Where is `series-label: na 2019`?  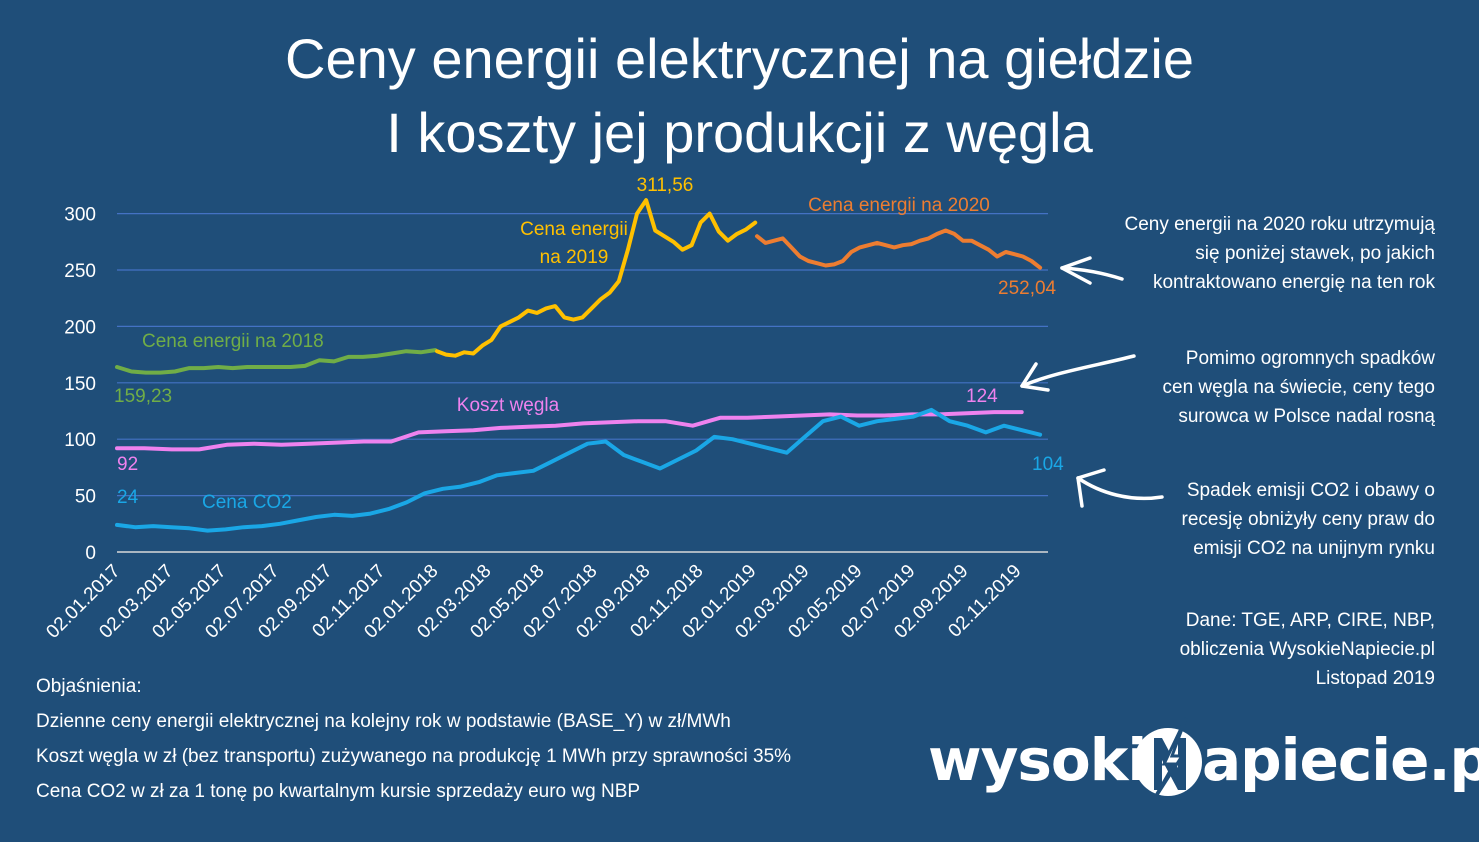 series-label: na 2019 is located at coordinates (574, 257).